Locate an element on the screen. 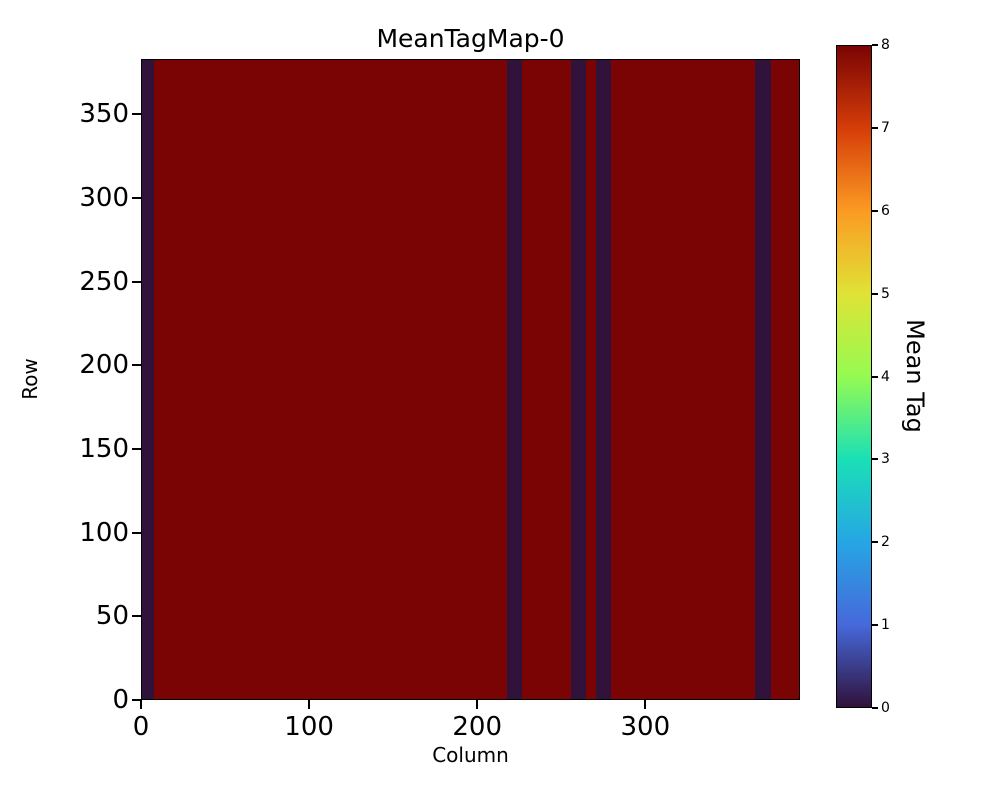 The height and width of the screenshot is (800, 1000). y-axis-label: Row is located at coordinates (30, 379).